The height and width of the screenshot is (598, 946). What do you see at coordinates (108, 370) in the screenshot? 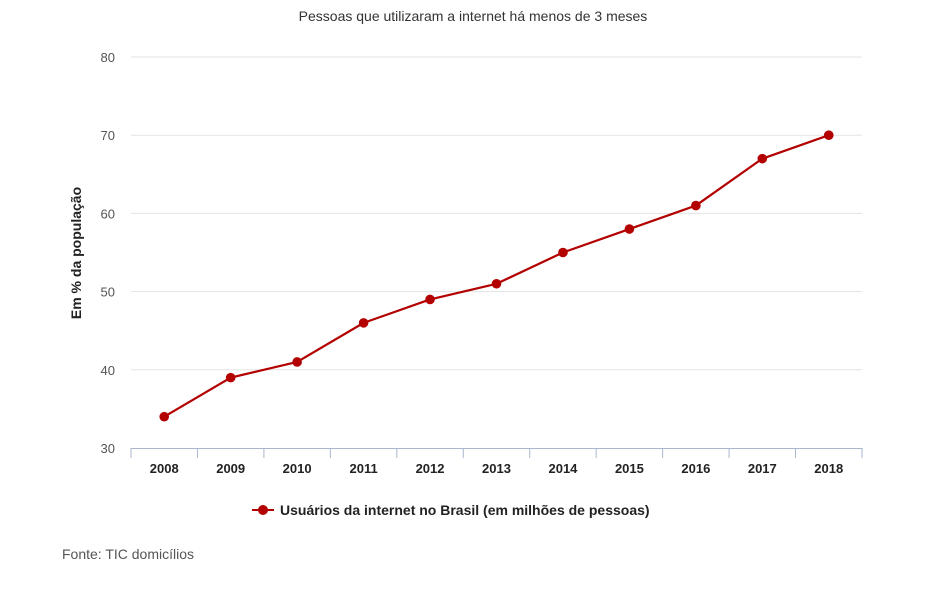
I see `y-tick-label-40: 40` at bounding box center [108, 370].